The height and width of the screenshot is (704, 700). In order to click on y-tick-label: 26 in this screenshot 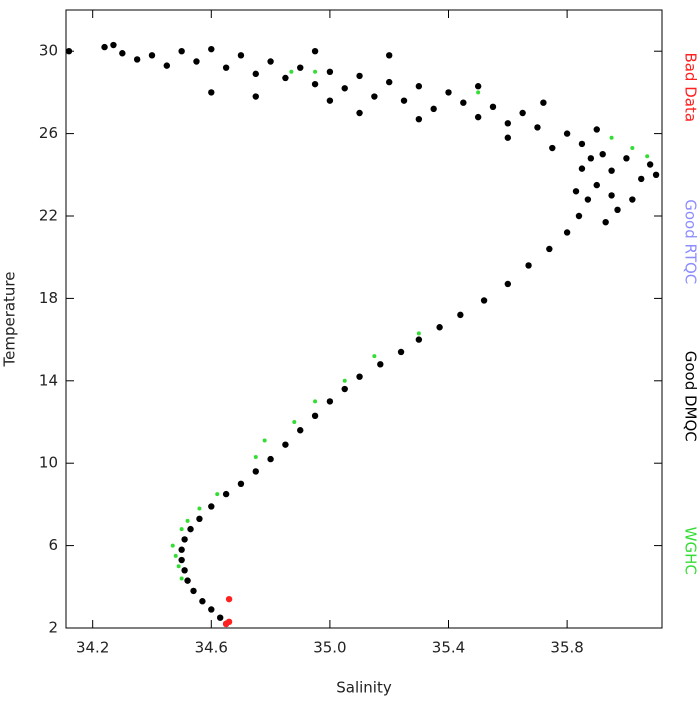, I will do `click(48, 133)`.